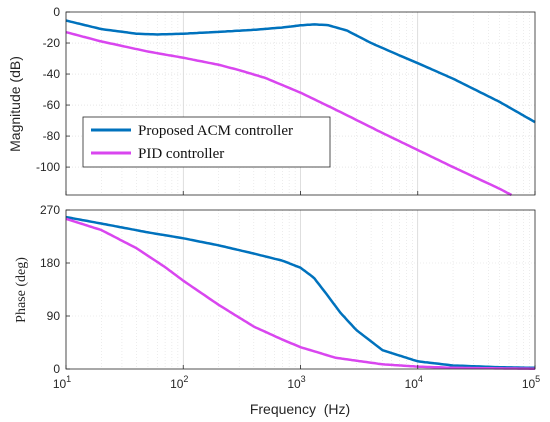  I want to click on magnitude-y-tick-label: -40, so click(52, 74).